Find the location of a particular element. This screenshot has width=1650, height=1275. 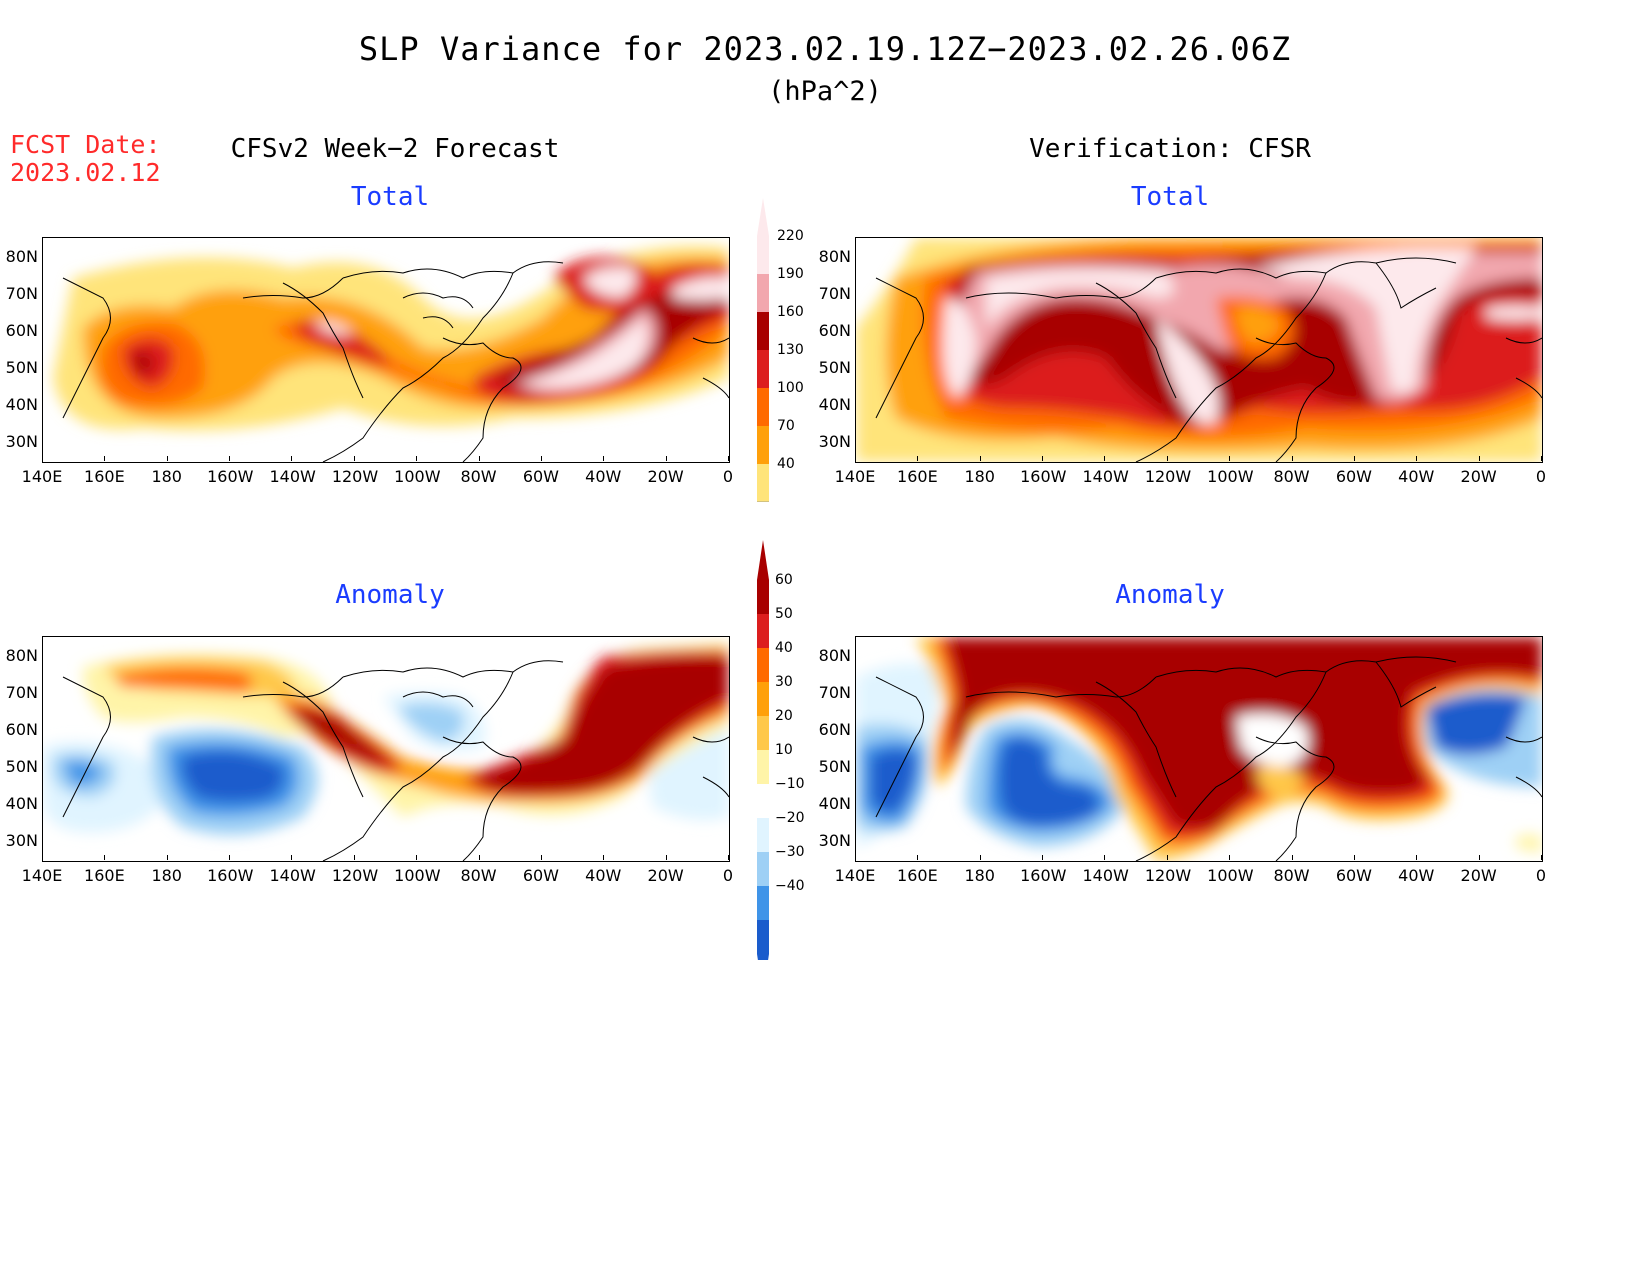

lon-tick-label: 0 is located at coordinates (728, 875).